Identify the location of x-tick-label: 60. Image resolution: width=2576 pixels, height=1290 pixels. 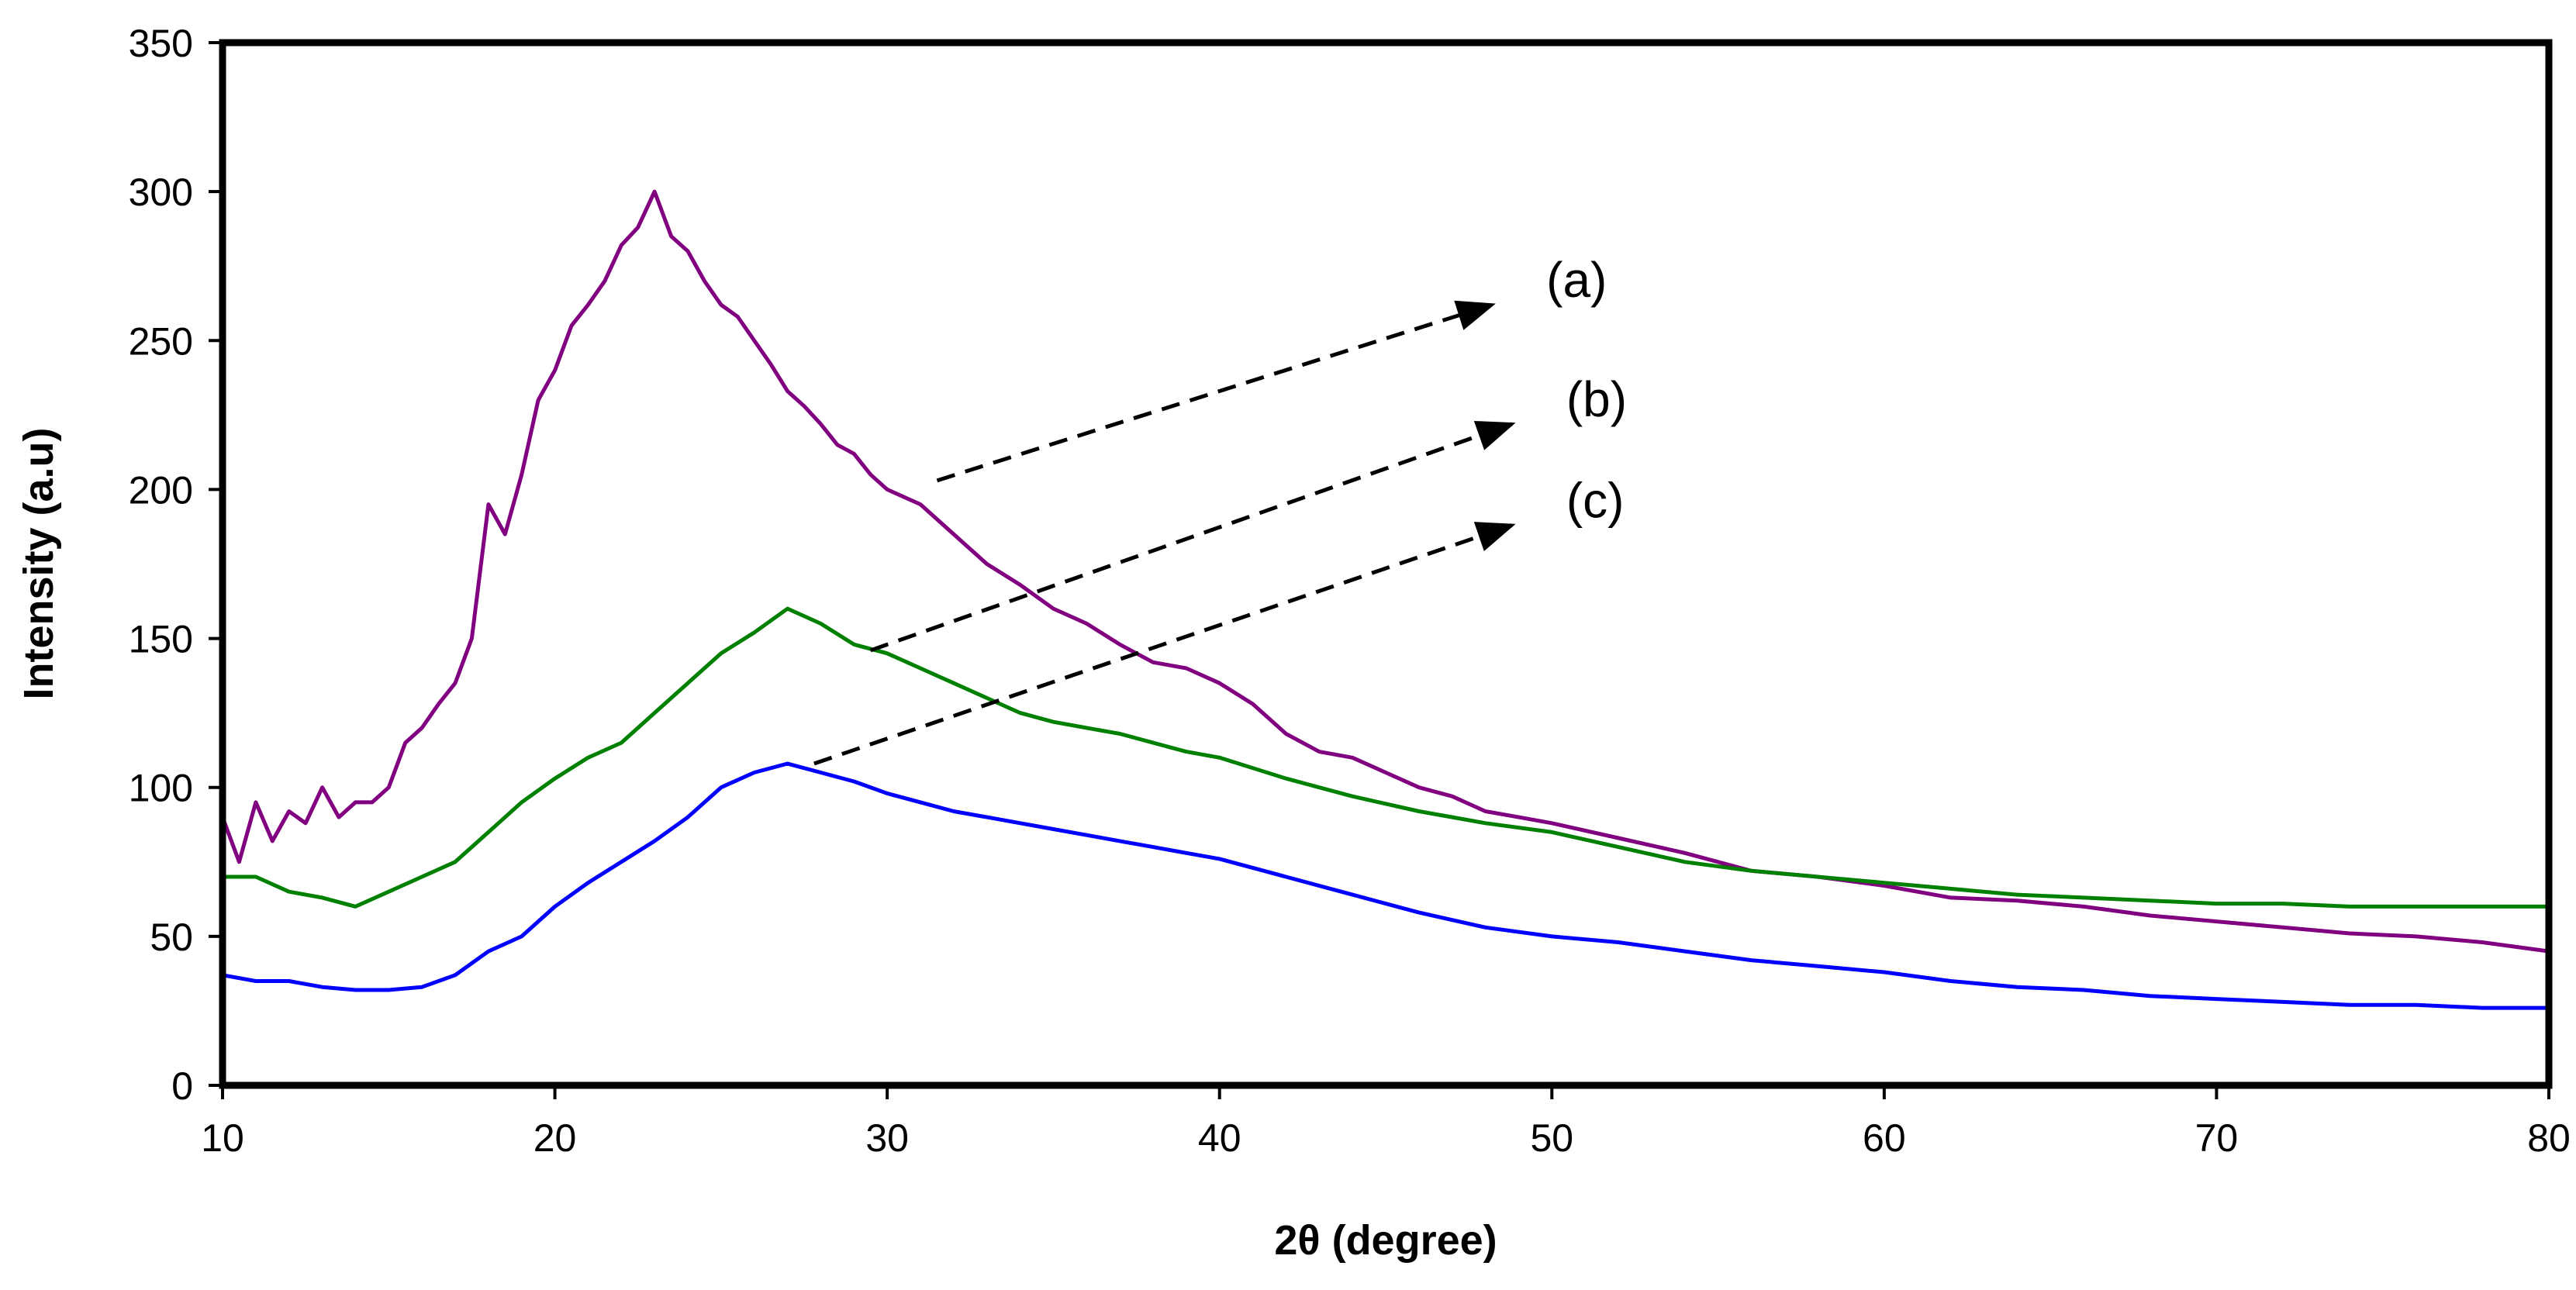
(1885, 1138).